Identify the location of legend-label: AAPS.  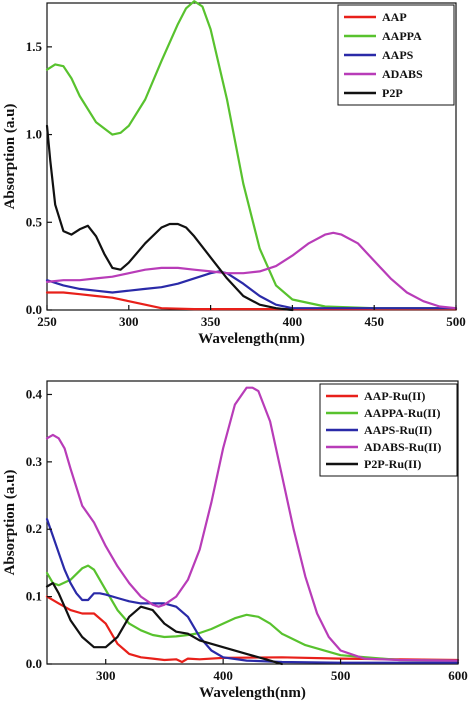
(398, 55).